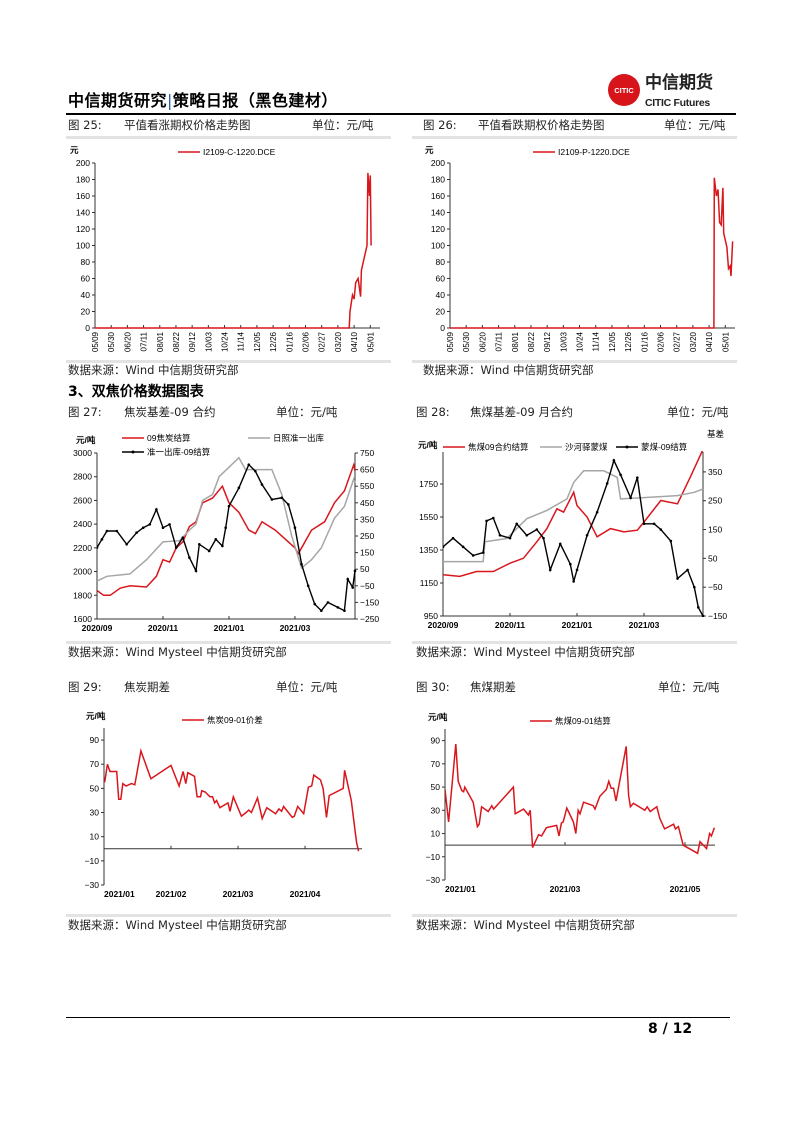 The width and height of the screenshot is (793, 1122). I want to click on fig25-x-tick-label: 02/27, so click(322, 341).